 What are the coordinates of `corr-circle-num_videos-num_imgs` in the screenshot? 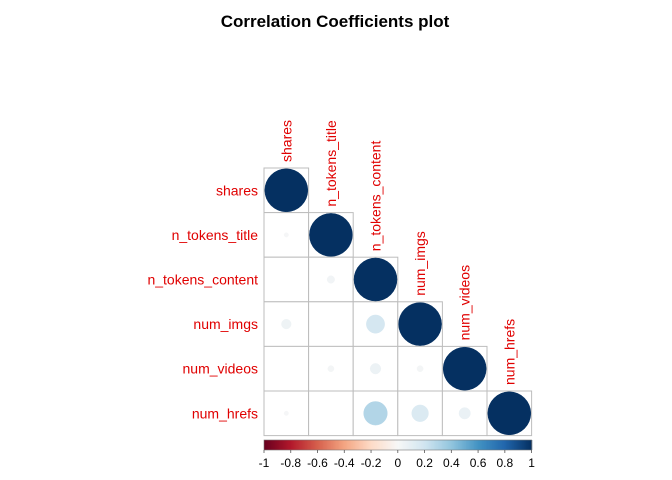 It's located at (420, 368).